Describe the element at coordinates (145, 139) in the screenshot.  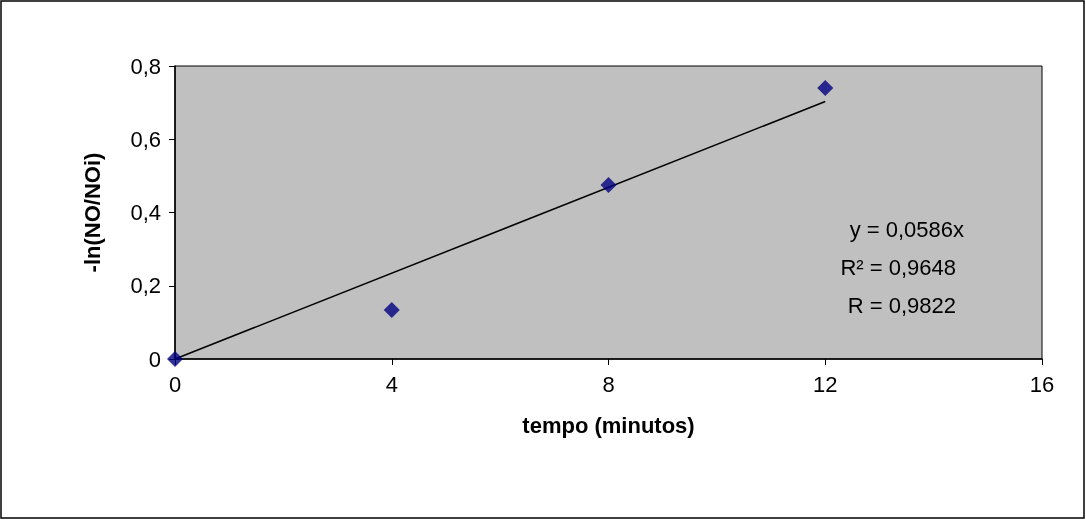
I see `y-tick-label: 0,6` at that location.